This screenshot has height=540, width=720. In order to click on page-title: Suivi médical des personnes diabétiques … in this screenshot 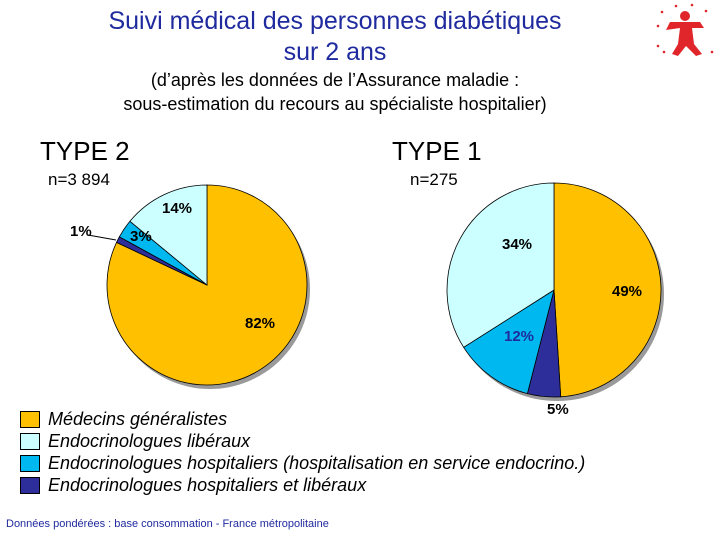, I will do `click(335, 37)`.